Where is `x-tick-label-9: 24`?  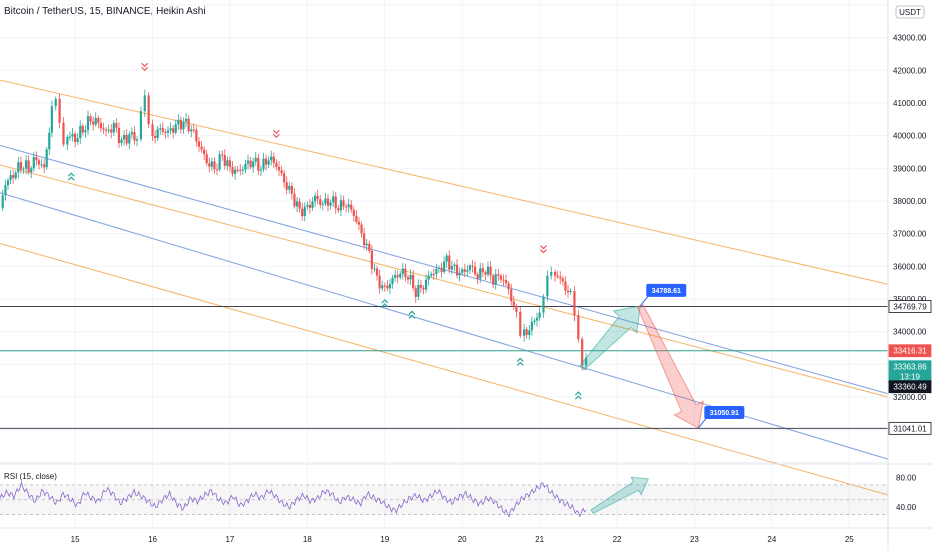
x-tick-label-9: 24 is located at coordinates (771, 539).